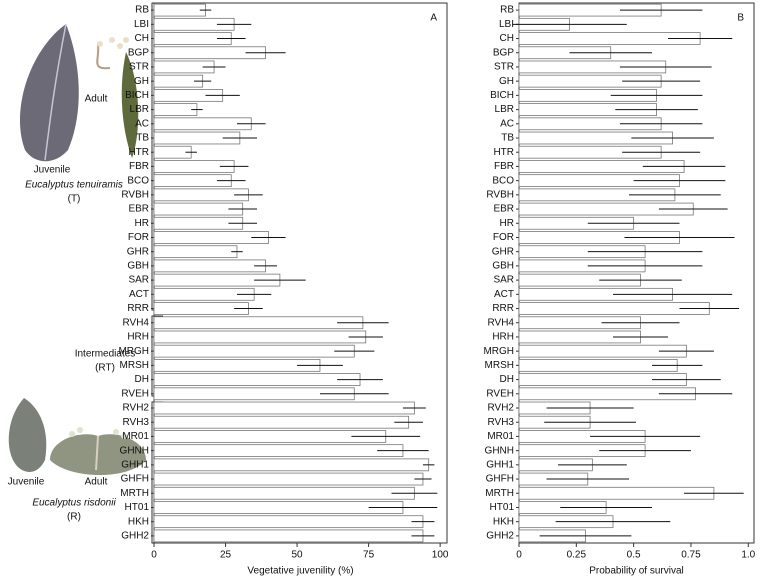  Describe the element at coordinates (139, 67) in the screenshot. I see `y-tick-label: STR` at that location.